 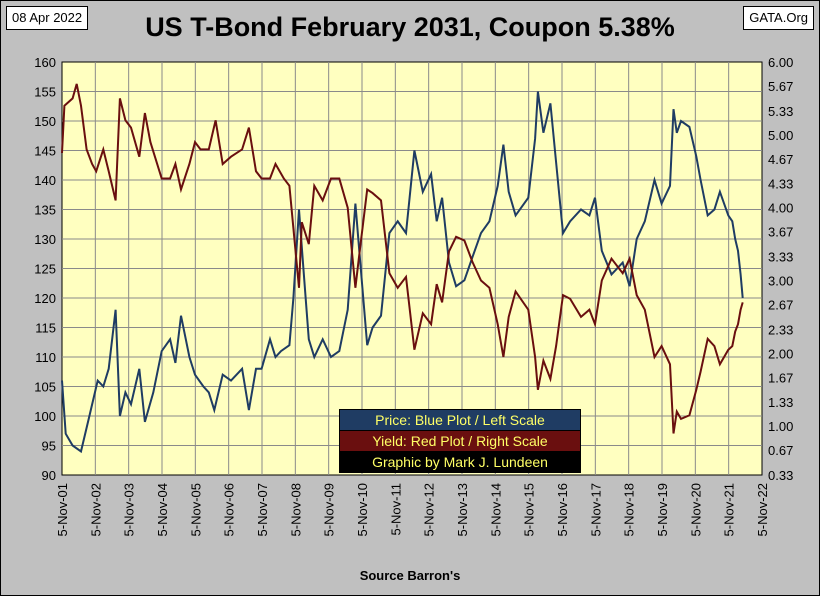 What do you see at coordinates (47, 18) in the screenshot?
I see `date-label: 08 Apr 2022` at bounding box center [47, 18].